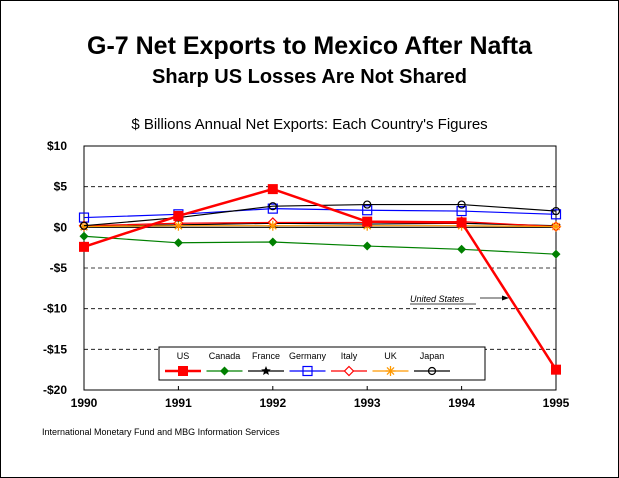 The image size is (619, 478). What do you see at coordinates (308, 356) in the screenshot?
I see `legend-label-germany: Germany` at bounding box center [308, 356].